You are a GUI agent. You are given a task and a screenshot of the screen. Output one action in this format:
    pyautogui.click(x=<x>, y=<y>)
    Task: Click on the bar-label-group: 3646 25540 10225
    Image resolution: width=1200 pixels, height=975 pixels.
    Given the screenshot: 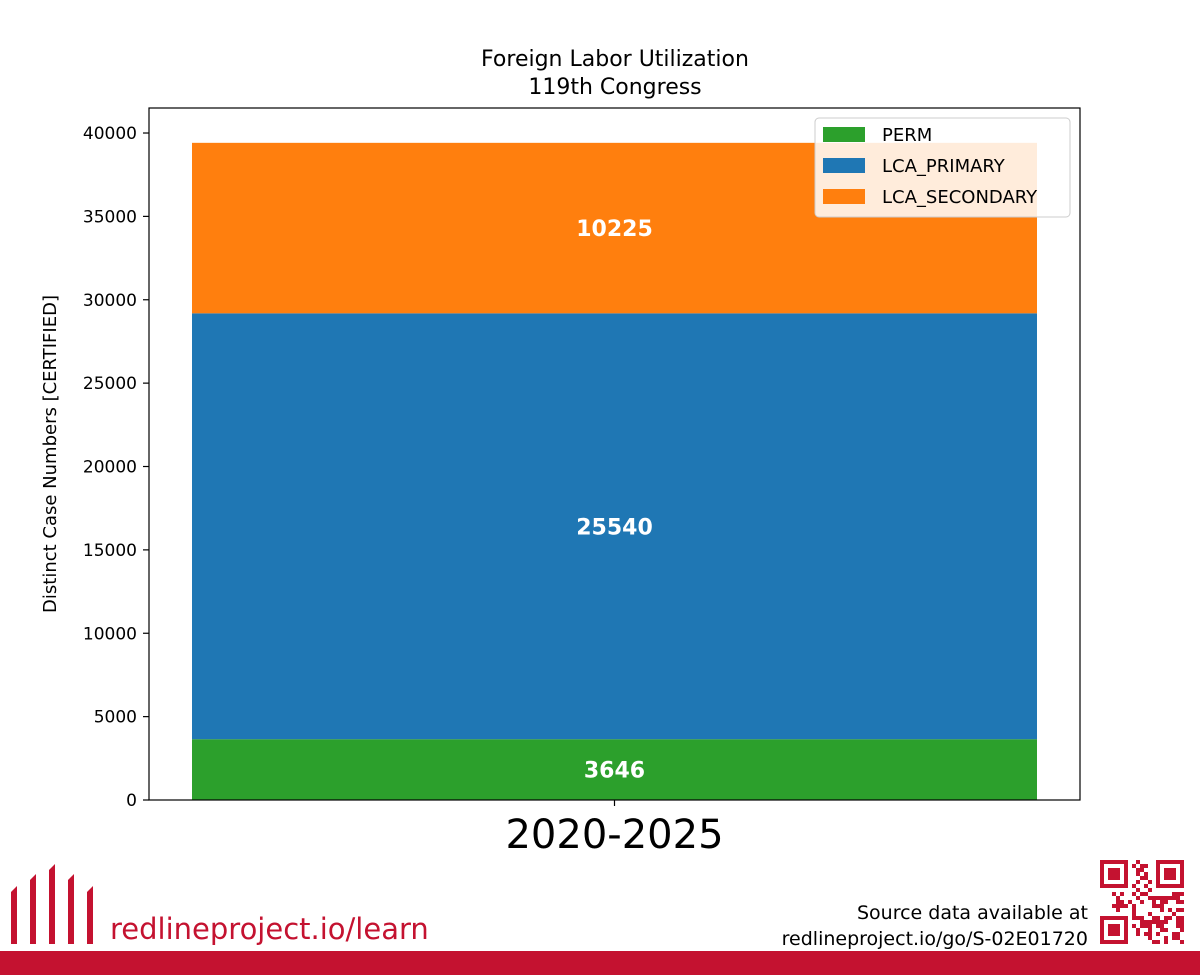 What is the action you would take?
    pyautogui.click(x=614, y=500)
    